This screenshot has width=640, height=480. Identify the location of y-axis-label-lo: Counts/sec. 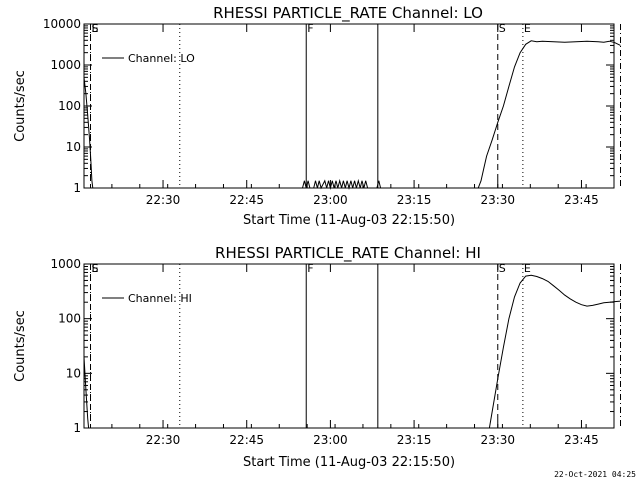
(20, 106).